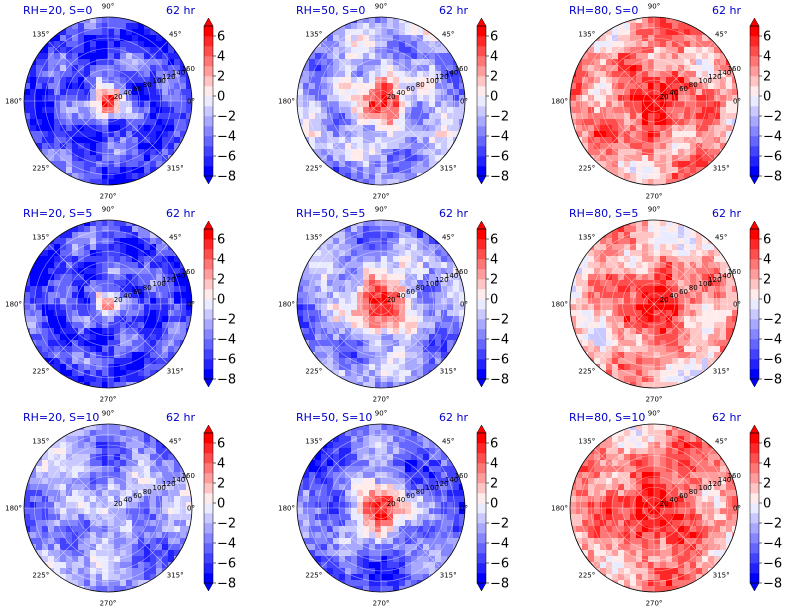 The height and width of the screenshot is (612, 787). I want to click on colorbar-level, so click(481, 244).